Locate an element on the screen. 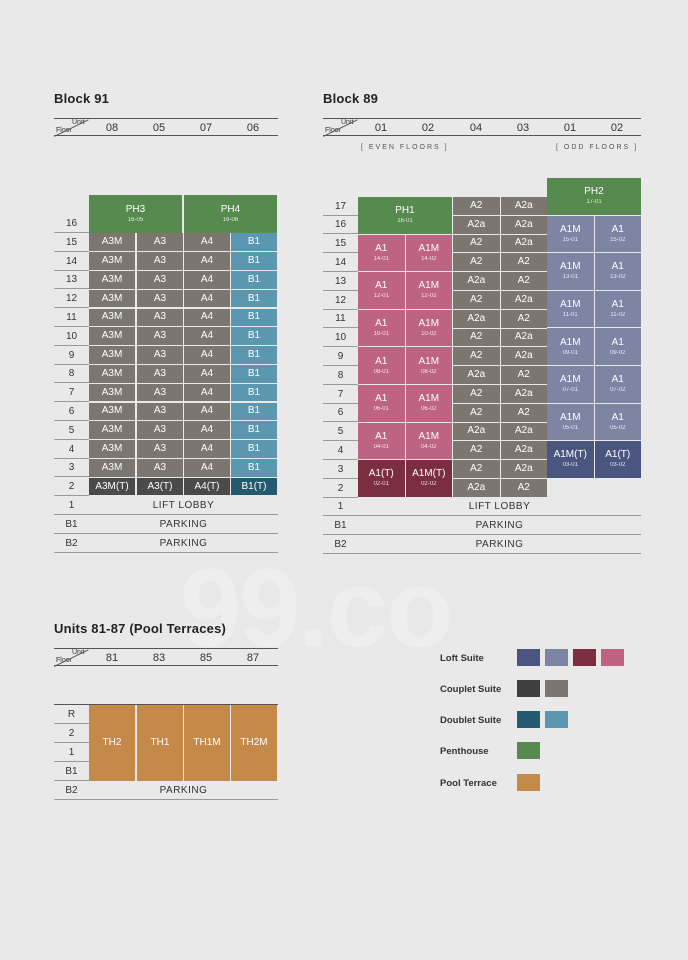  block91-title: Block 91 is located at coordinates (82, 98).